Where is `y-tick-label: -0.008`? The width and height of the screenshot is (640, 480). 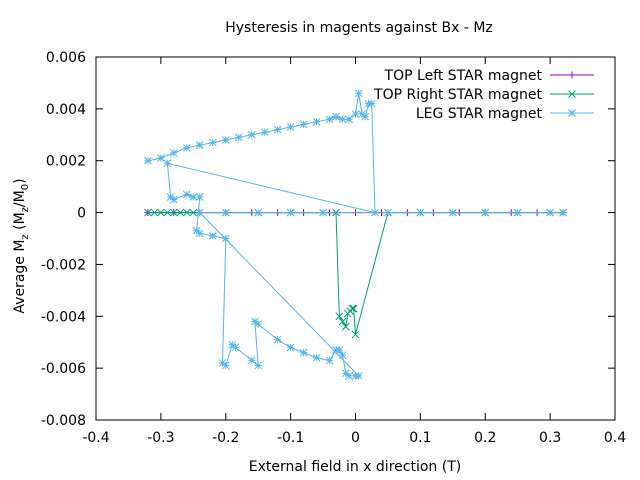
y-tick-label: -0.008 is located at coordinates (63, 421).